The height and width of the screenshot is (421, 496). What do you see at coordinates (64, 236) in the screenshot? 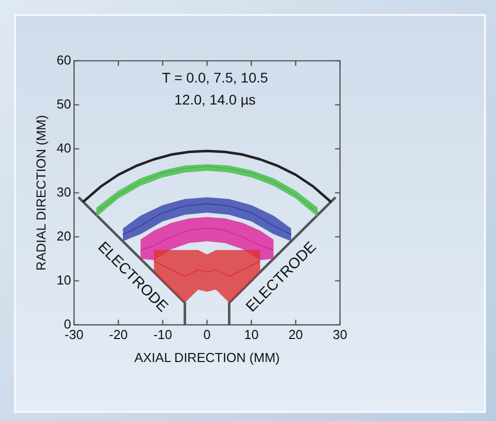
I see `y-tick-label: 20` at bounding box center [64, 236].